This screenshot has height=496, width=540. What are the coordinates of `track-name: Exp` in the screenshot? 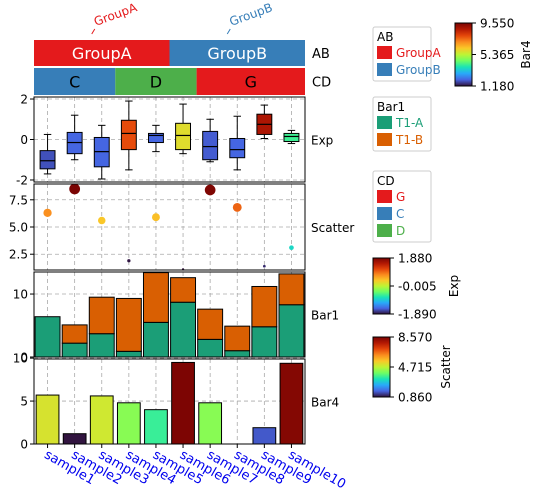 It's located at (322, 141).